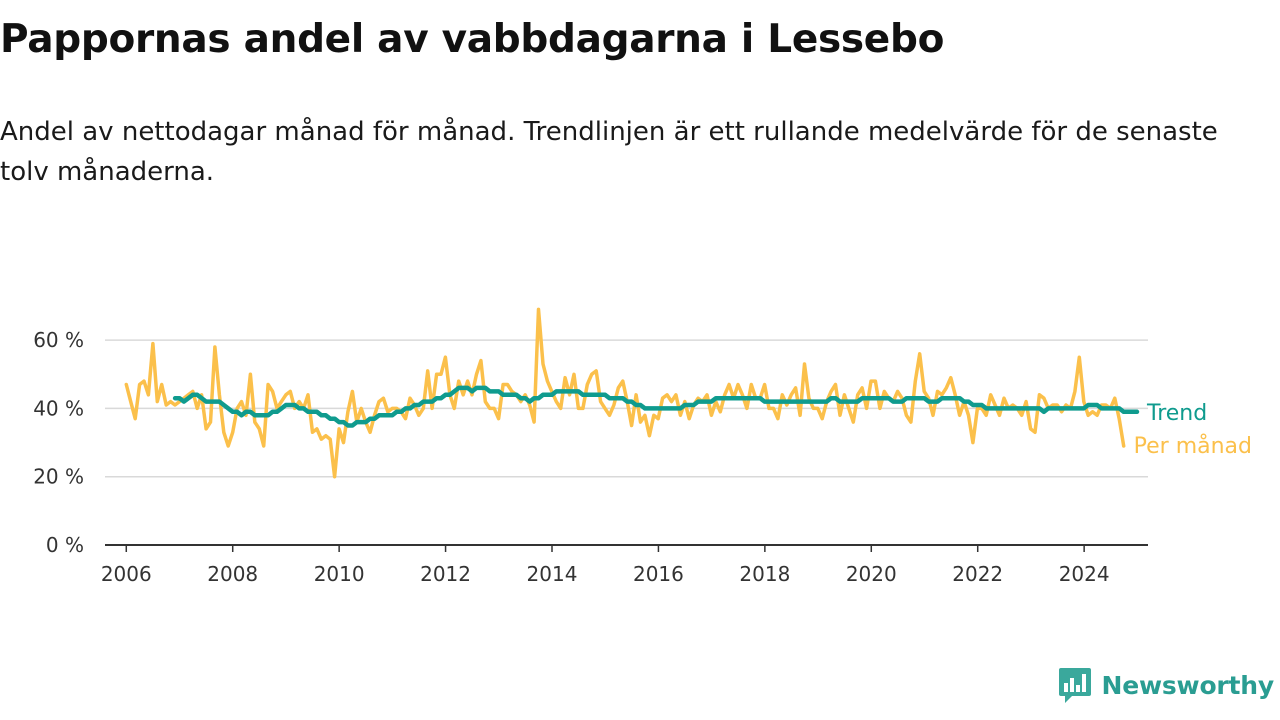 This screenshot has width=1280, height=720. Describe the element at coordinates (656, 406) in the screenshot. I see `trend-line` at that location.